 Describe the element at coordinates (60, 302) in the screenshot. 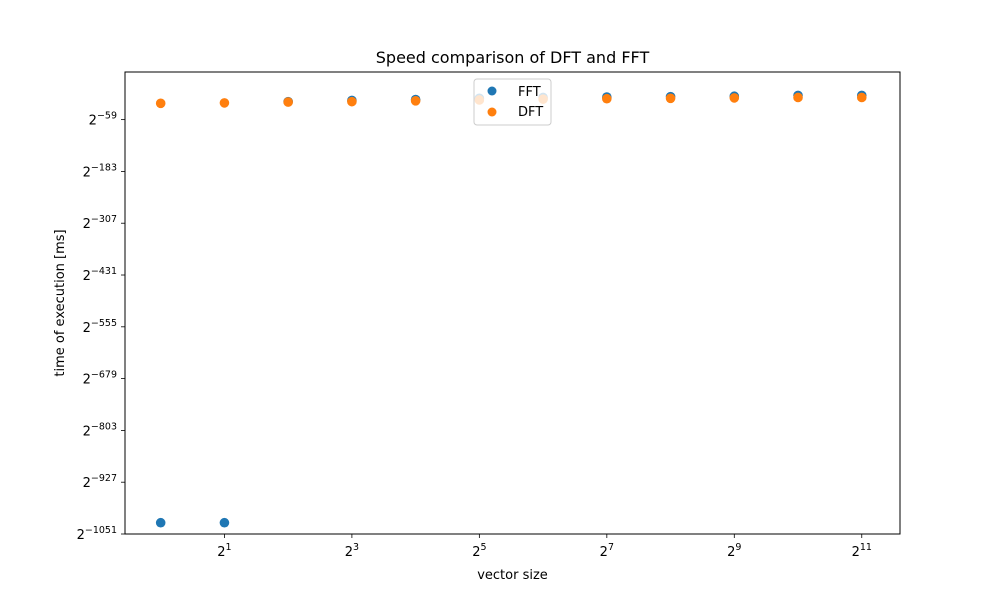

I see `y-axis-label: time of execution [ms]` at that location.